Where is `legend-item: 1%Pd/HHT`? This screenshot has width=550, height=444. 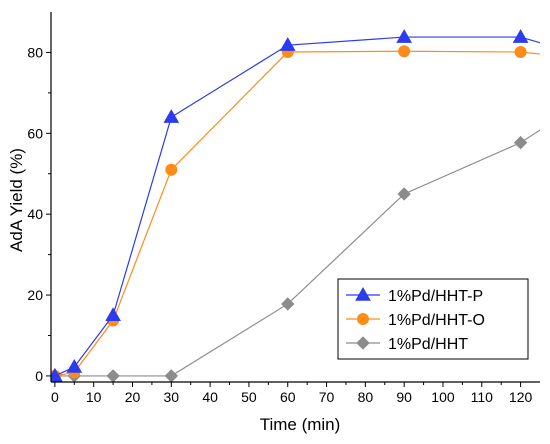 legend-item: 1%Pd/HHT is located at coordinates (407, 344).